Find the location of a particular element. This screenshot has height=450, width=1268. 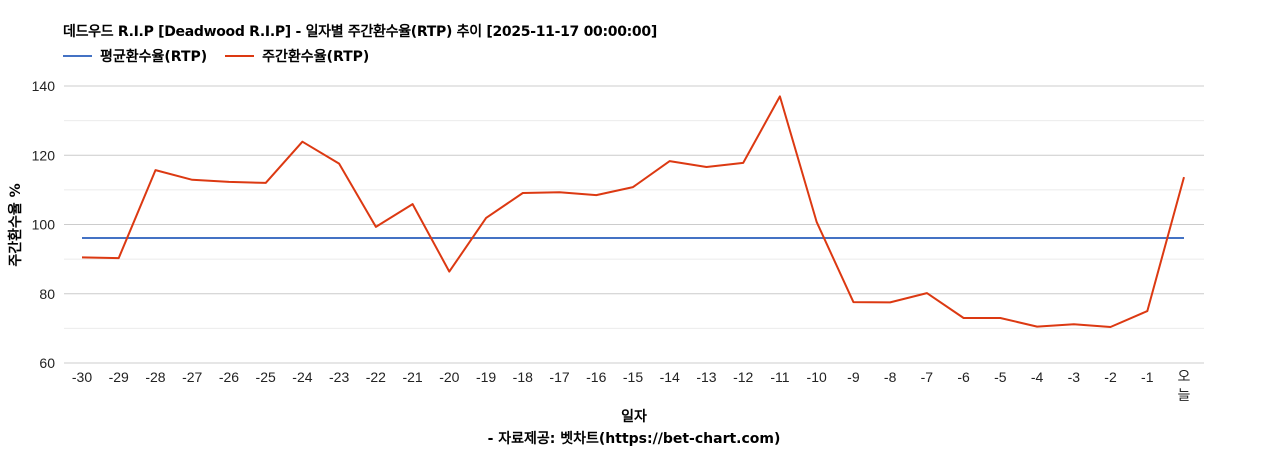

x-tick-label: -20 is located at coordinates (449, 377).